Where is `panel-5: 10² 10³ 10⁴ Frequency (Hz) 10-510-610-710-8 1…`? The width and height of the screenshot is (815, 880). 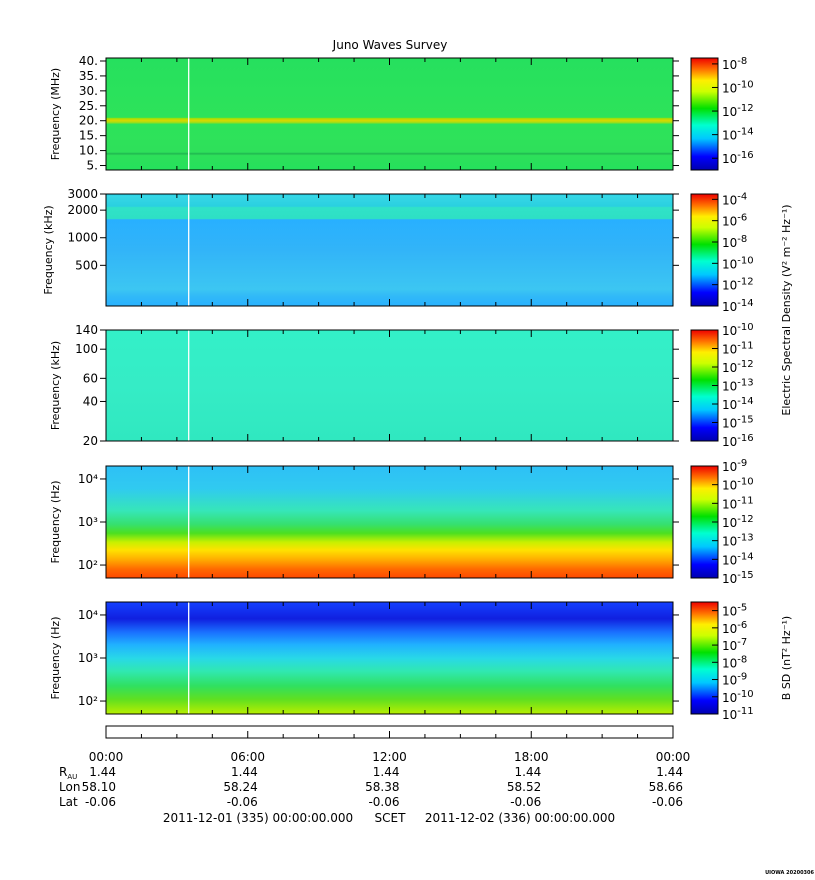
panel-5: 10² 10³ 10⁴ Frequency (Hz) 10-510-610-710-8 1… is located at coordinates (421, 661).